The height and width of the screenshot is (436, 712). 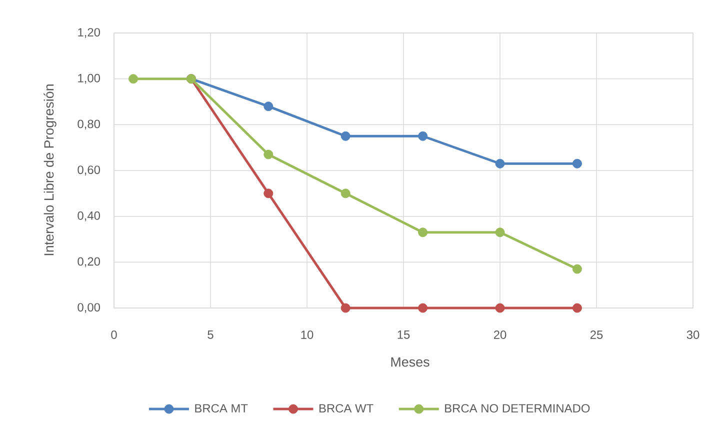 I want to click on x-tick-label: 0, so click(x=114, y=334).